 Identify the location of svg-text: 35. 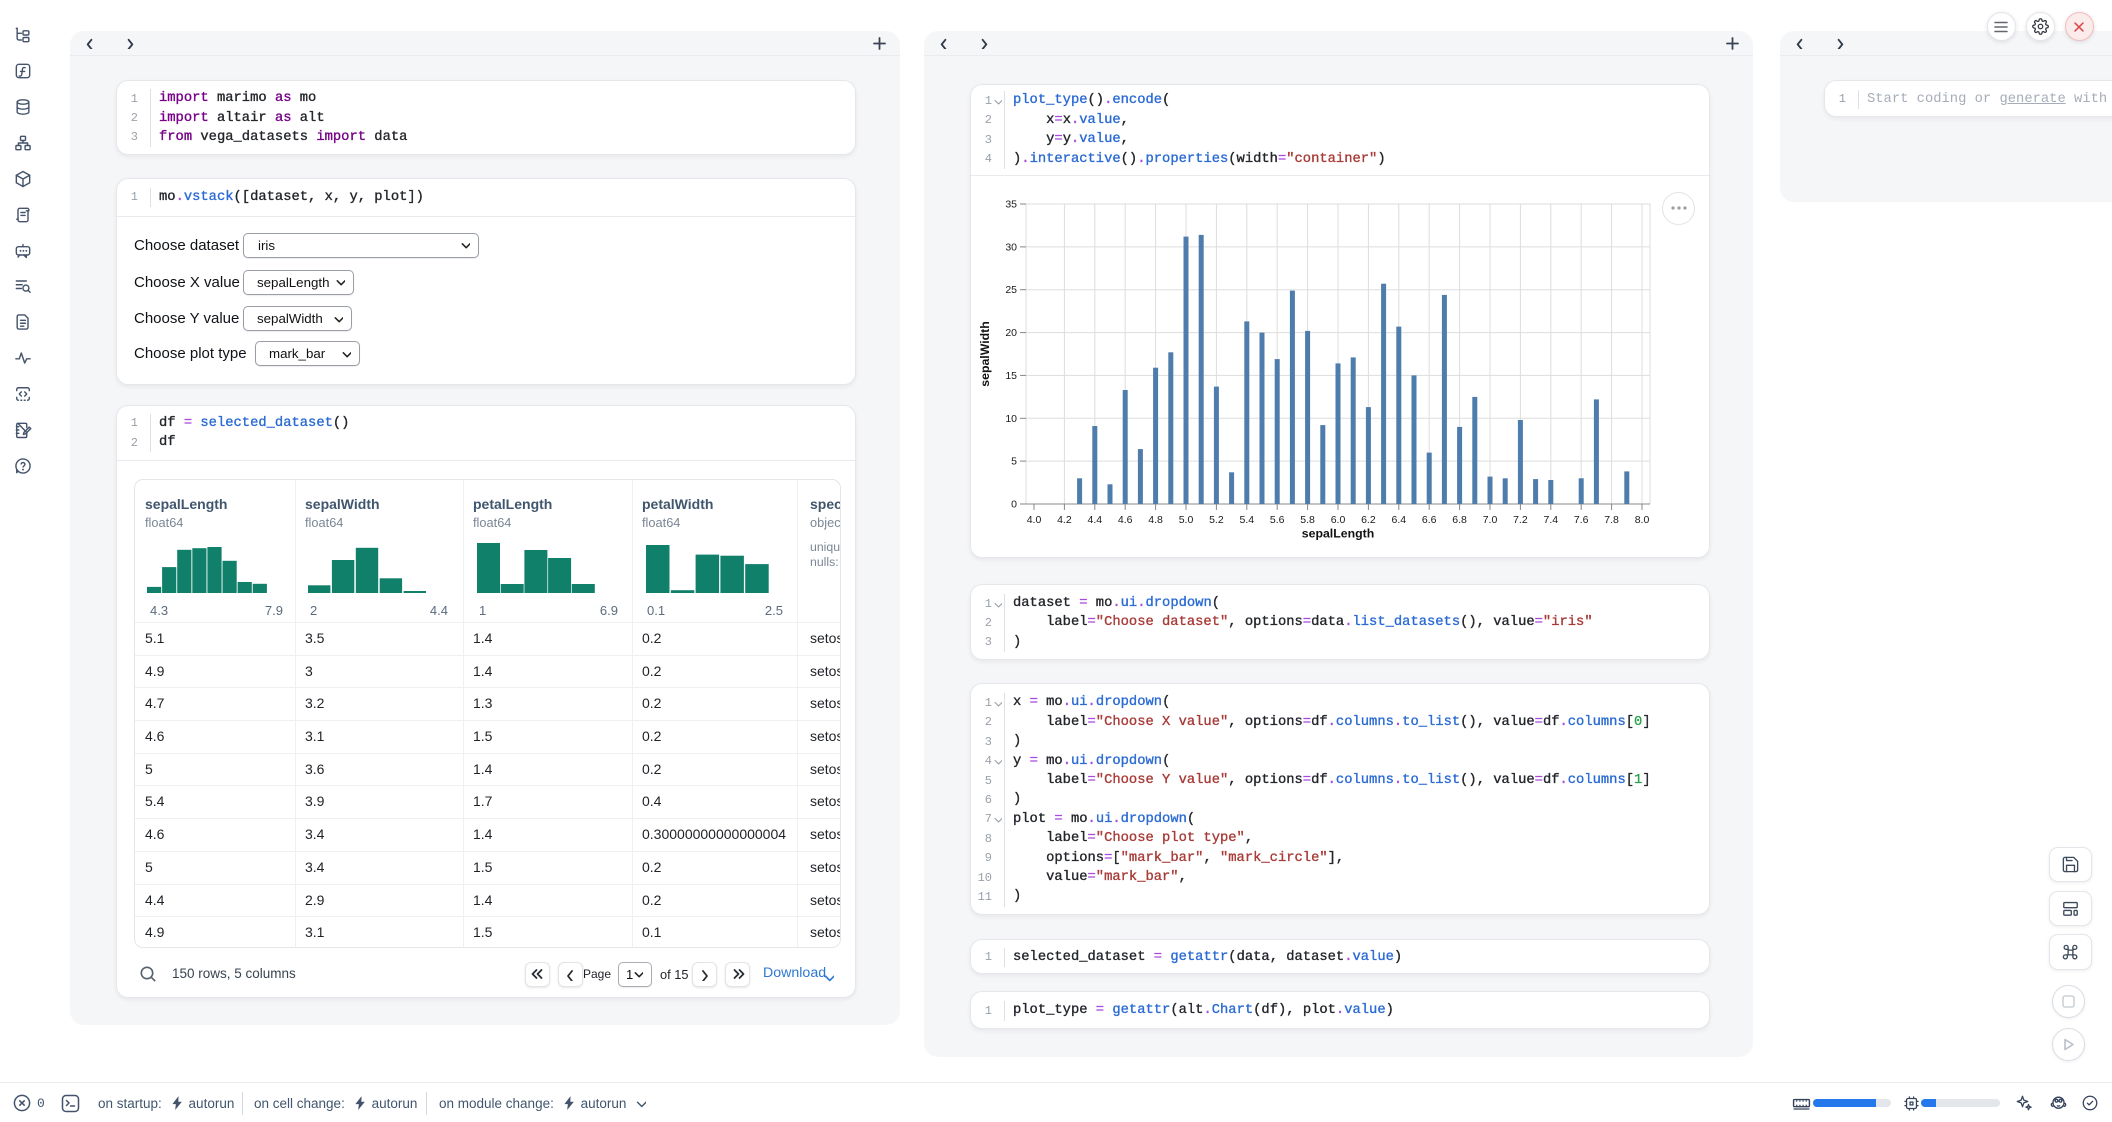
(1011, 204).